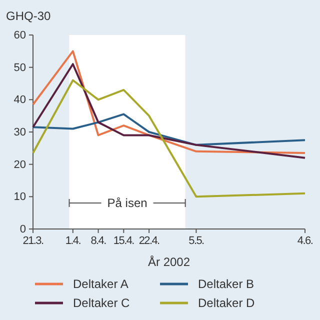 This screenshot has width=320, height=320. I want to click on legend-label: Deltaker B, so click(226, 284).